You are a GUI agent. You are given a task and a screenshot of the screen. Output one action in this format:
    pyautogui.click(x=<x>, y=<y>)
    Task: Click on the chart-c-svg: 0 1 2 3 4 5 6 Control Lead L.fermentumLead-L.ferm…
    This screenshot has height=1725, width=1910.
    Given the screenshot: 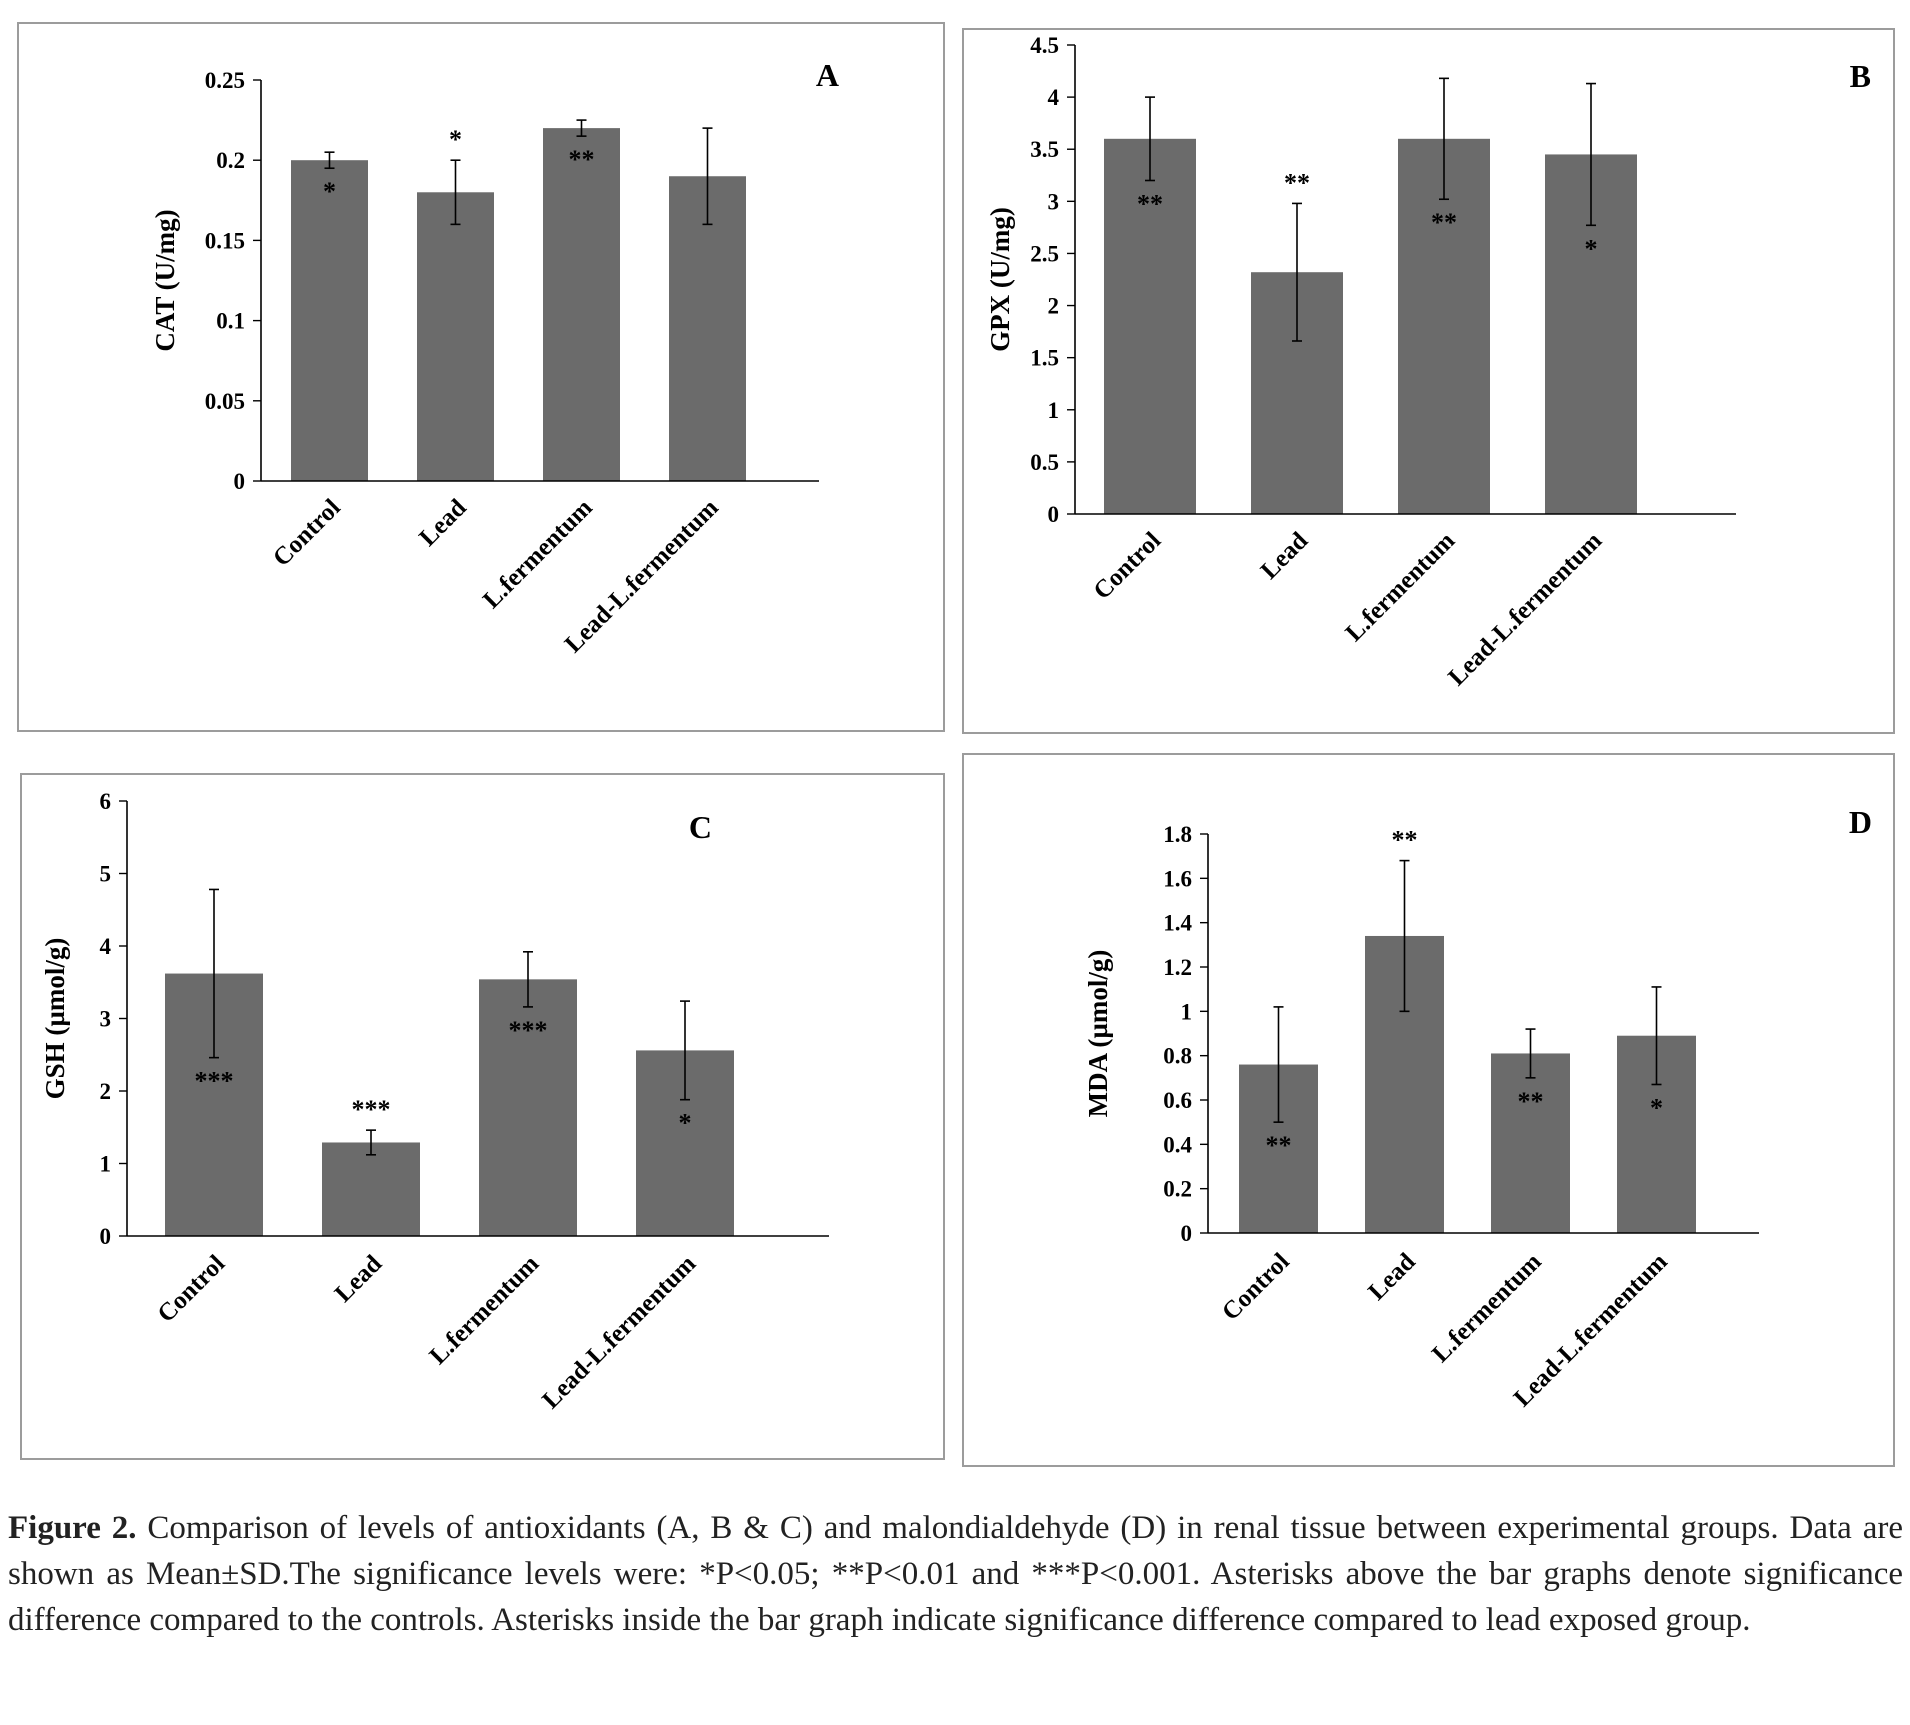 What is the action you would take?
    pyautogui.click(x=434, y=1101)
    